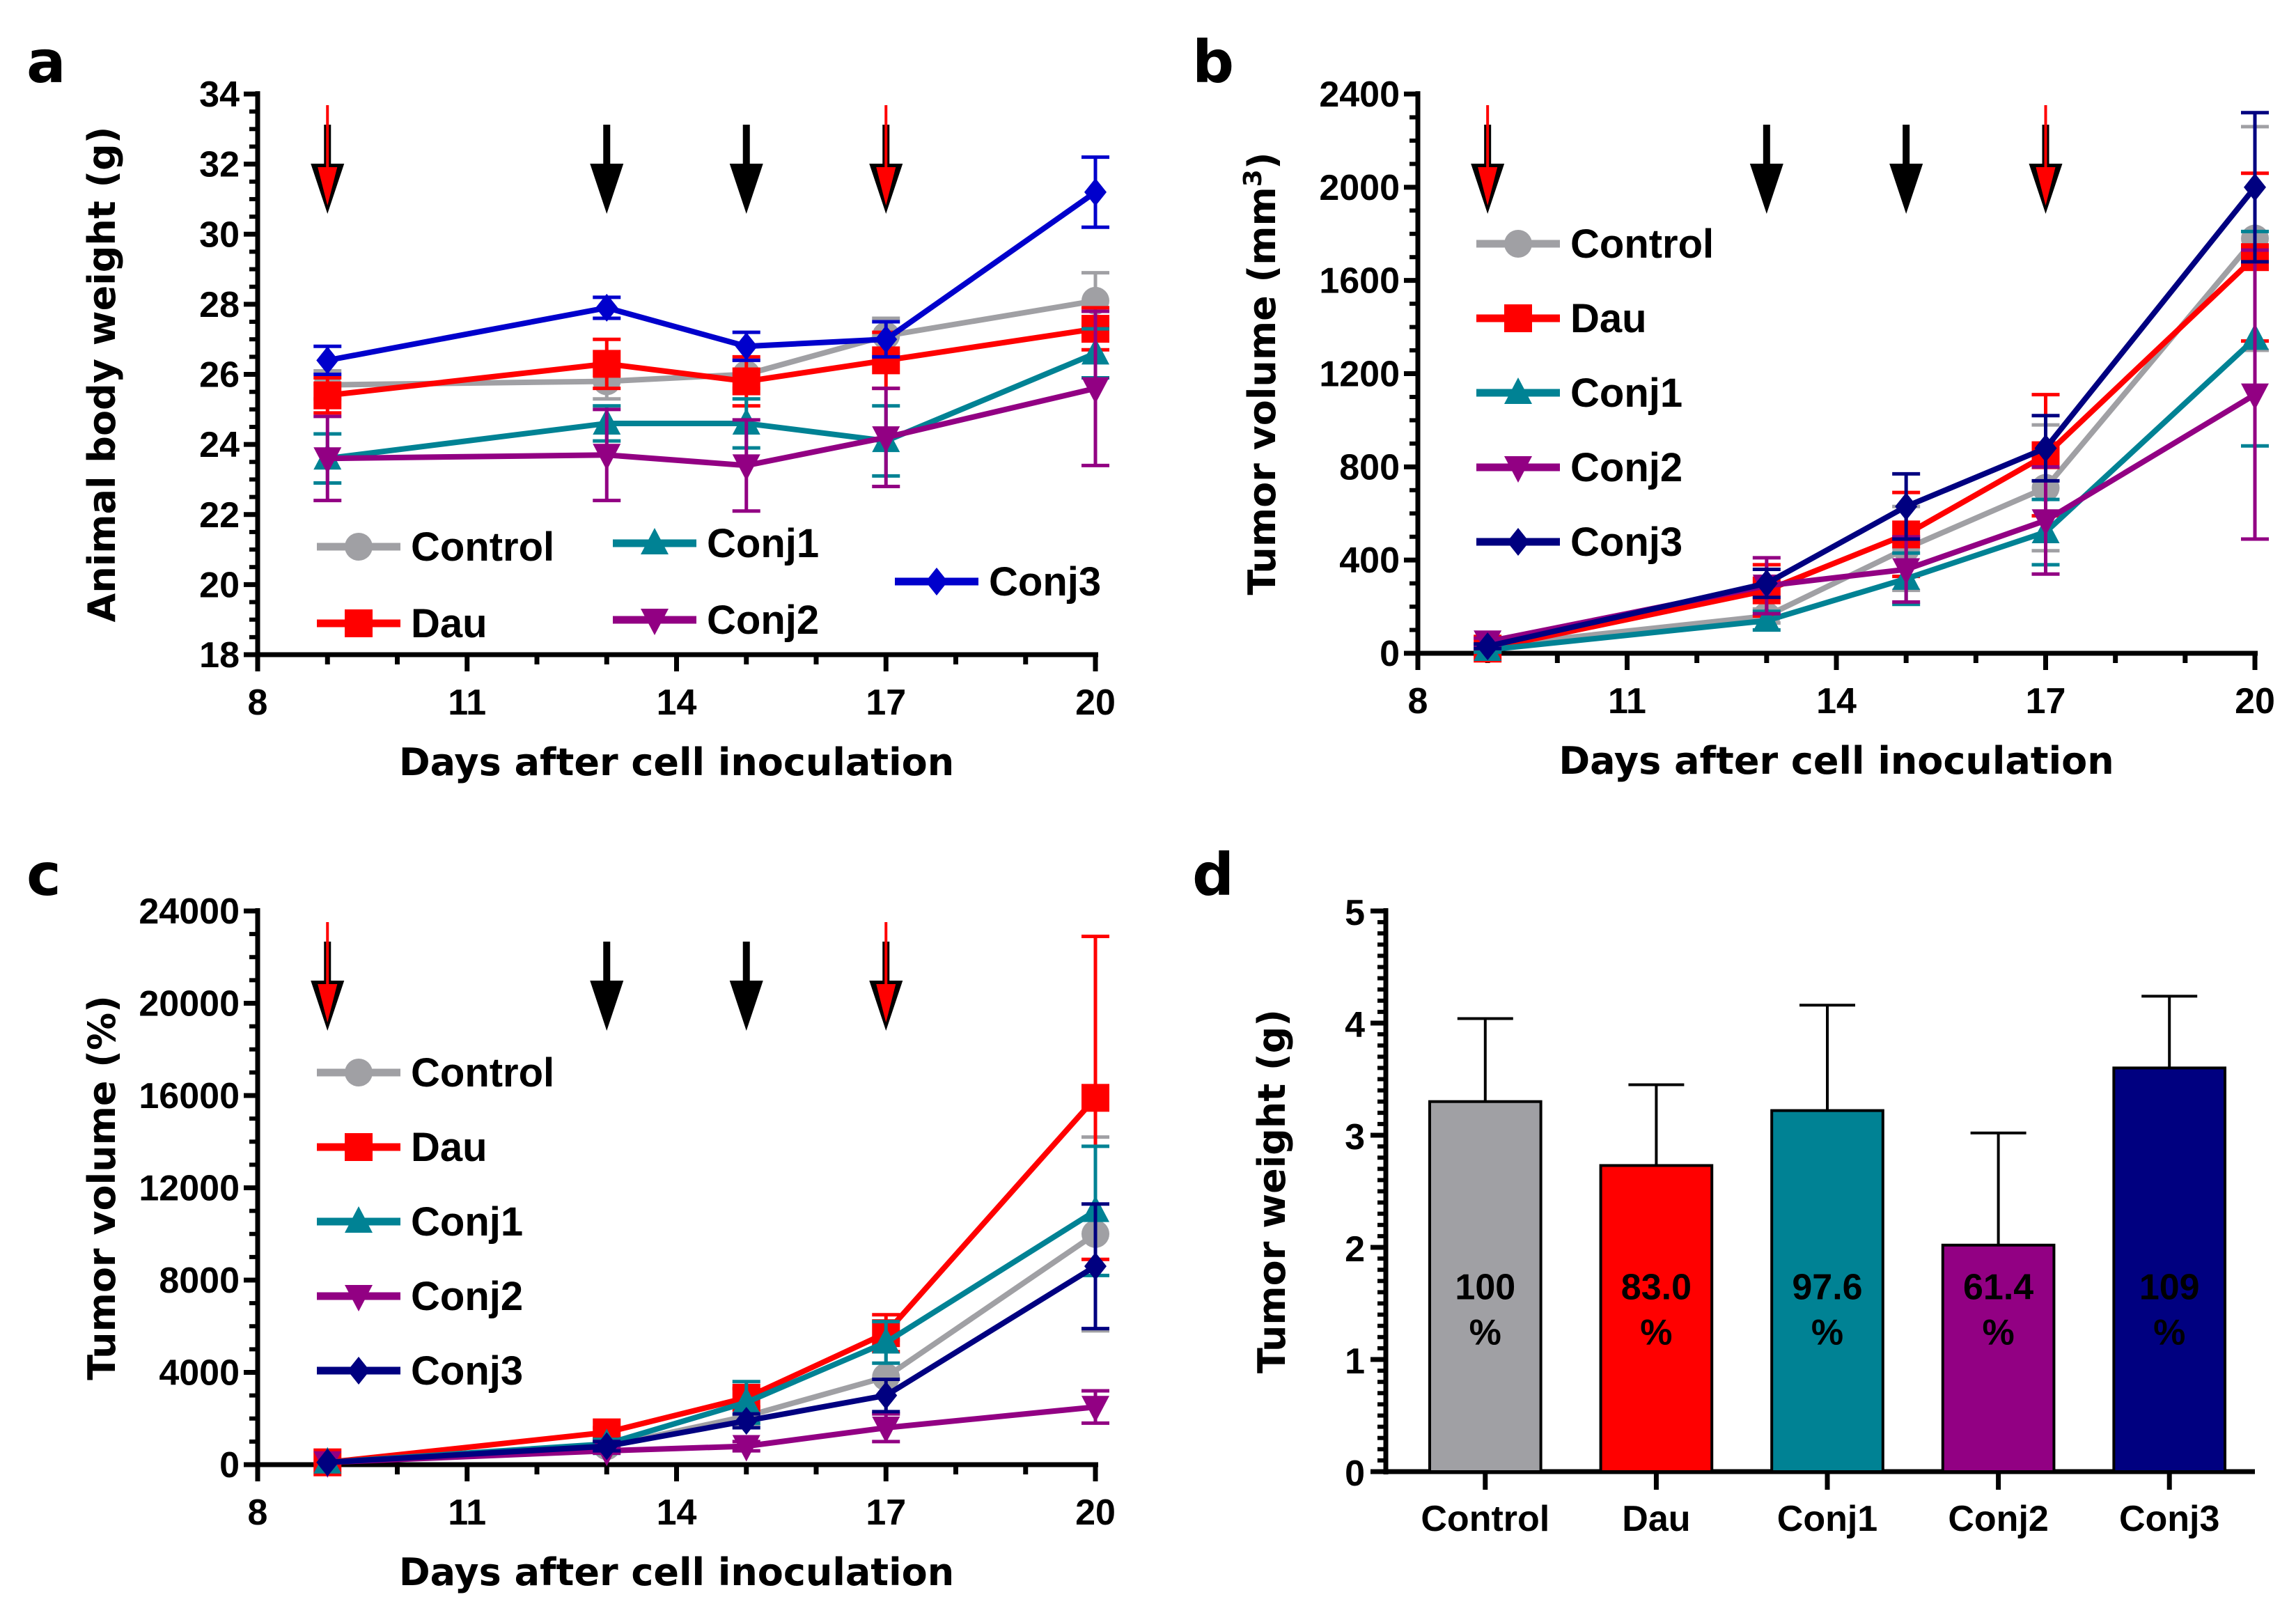  I want to click on legend-item: Dau, so click(402, 1147).